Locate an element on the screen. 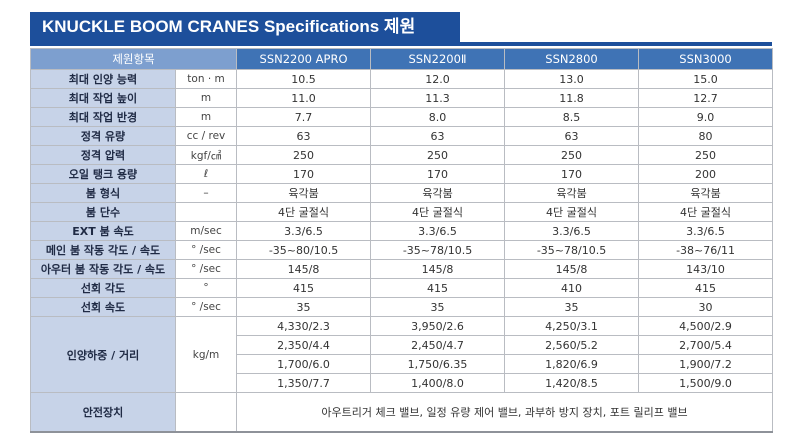 This screenshot has width=800, height=438. spec-label: 아우터 붐 작동 각도 / 속도 is located at coordinates (103, 269).